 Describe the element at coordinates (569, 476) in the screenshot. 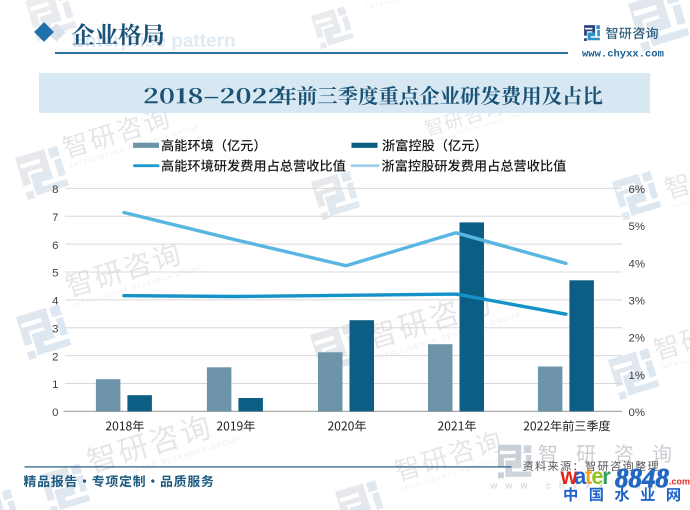

I see `svg-text: w` at that location.